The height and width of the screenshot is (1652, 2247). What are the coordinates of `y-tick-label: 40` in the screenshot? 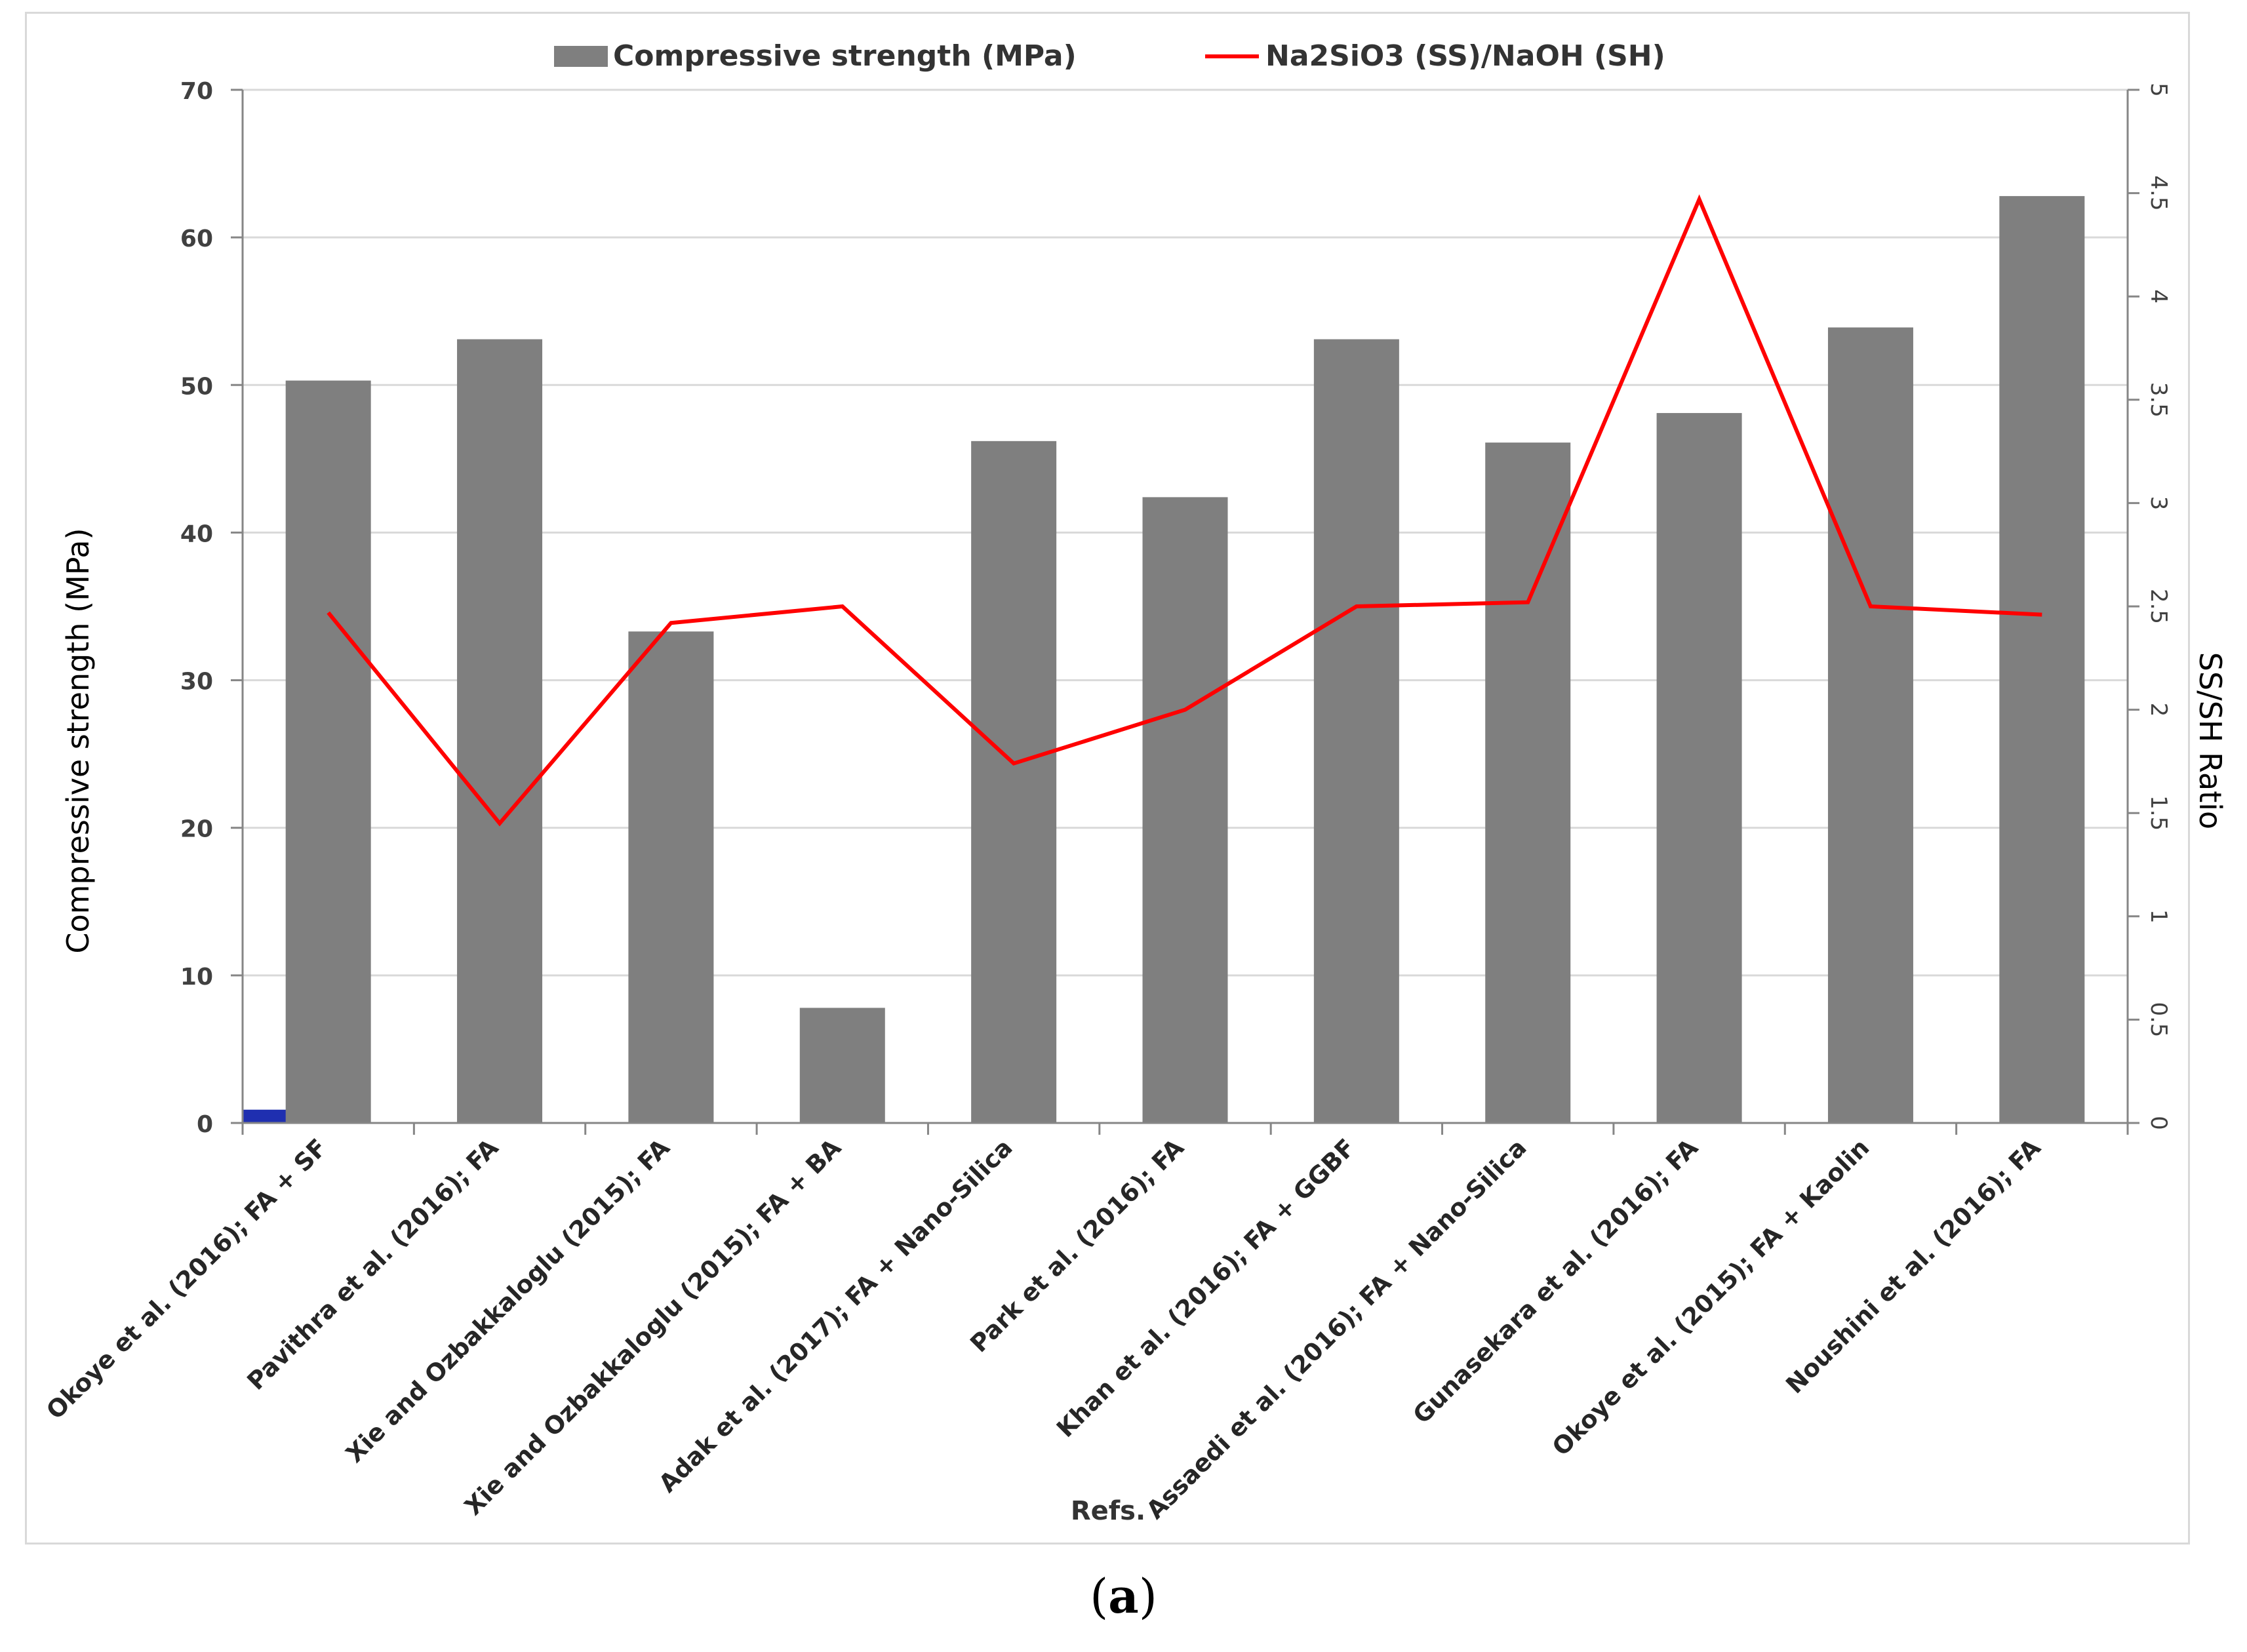 It's located at (196, 534).